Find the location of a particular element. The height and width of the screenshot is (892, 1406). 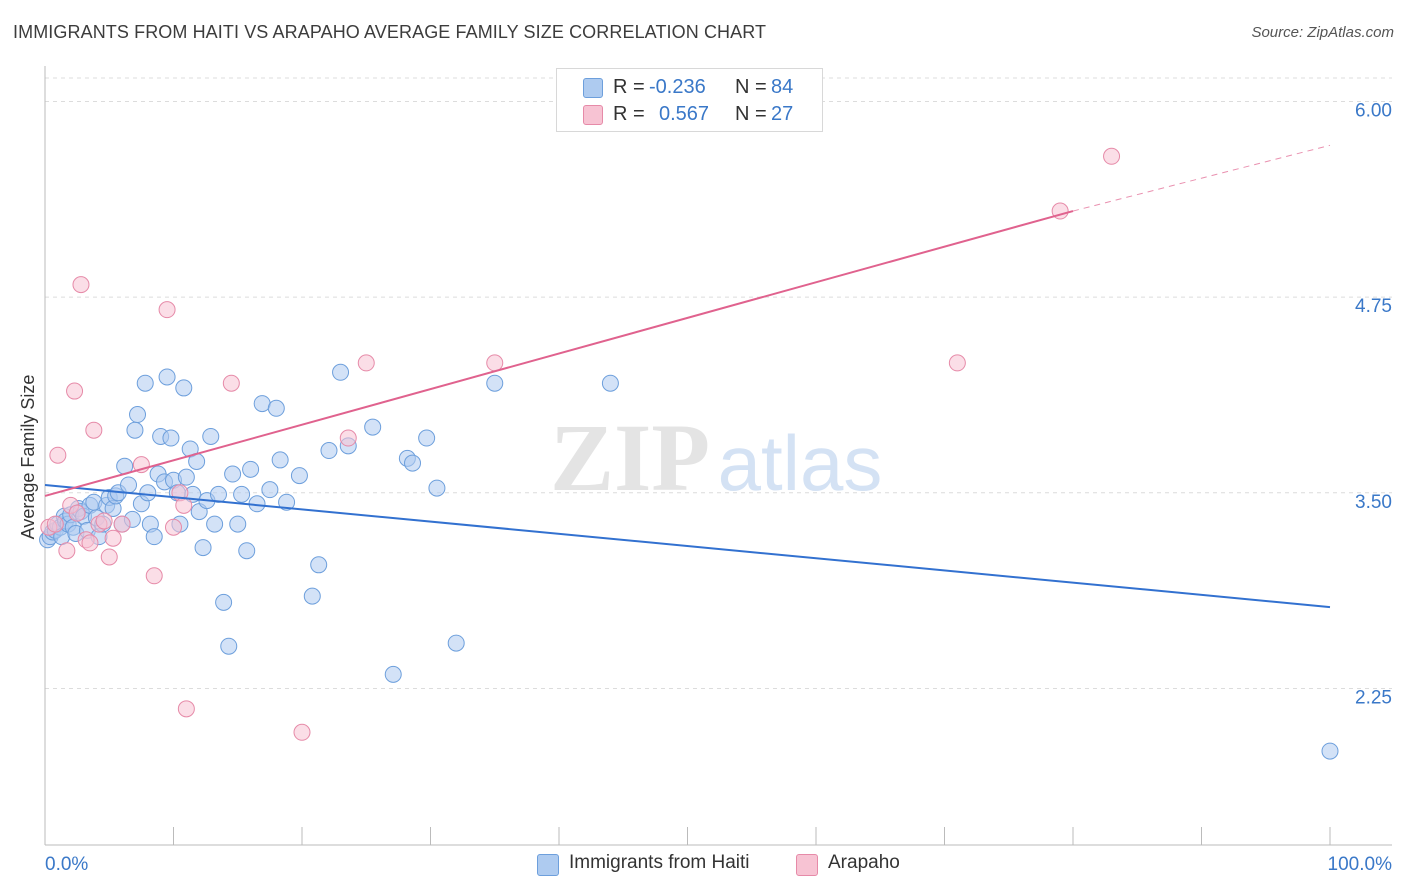

bottom-legend-swatch-haiti is located at coordinates (548, 865).